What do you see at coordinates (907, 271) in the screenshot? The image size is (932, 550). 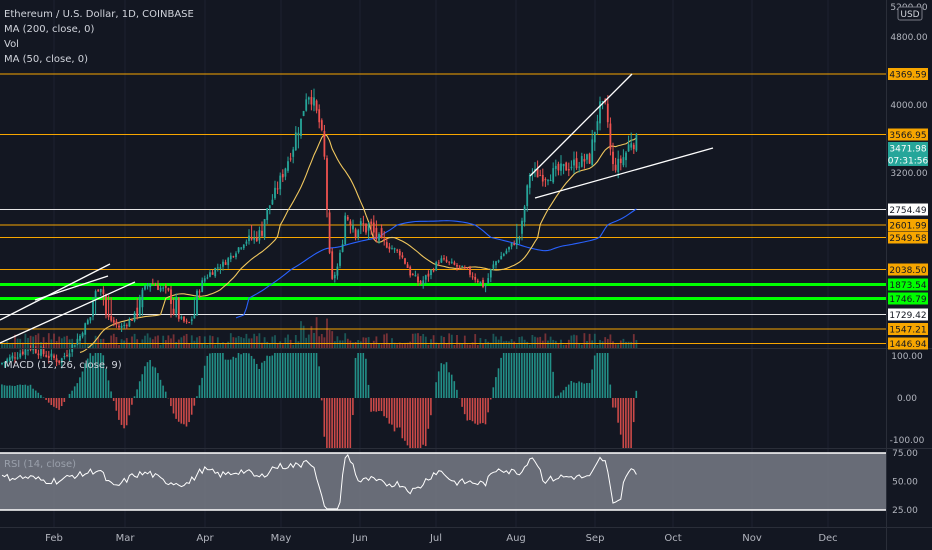 I see `price-label-2038.50: 2038.50` at bounding box center [907, 271].